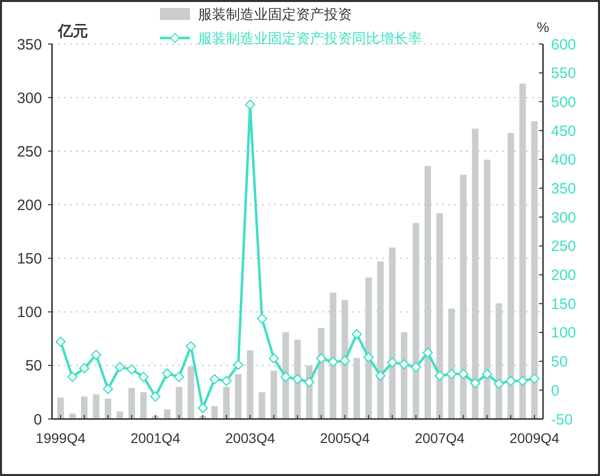 Image resolution: width=600 pixels, height=476 pixels. I want to click on y2-tick-label: 250, so click(563, 247).